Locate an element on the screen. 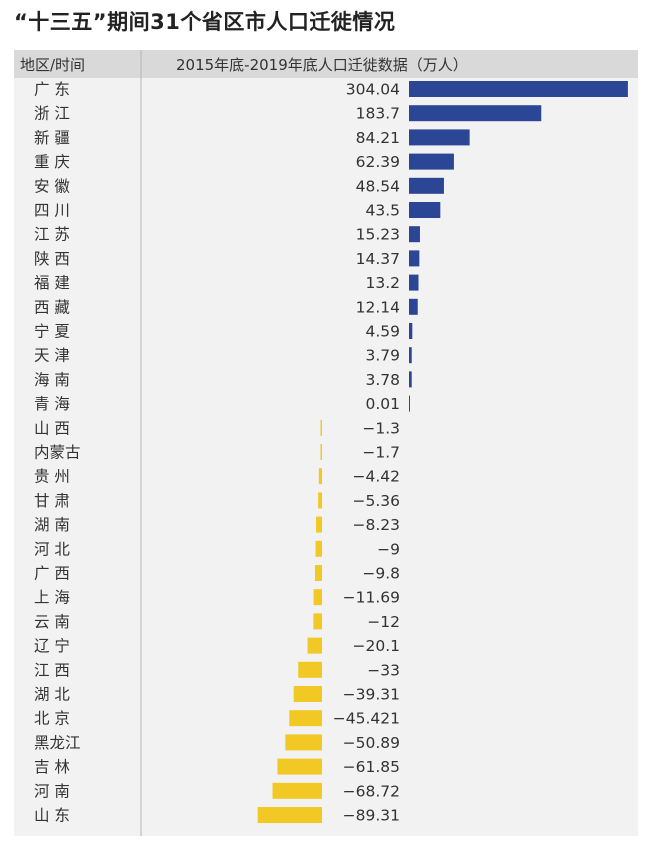  value-label: 84.21 is located at coordinates (378, 138).